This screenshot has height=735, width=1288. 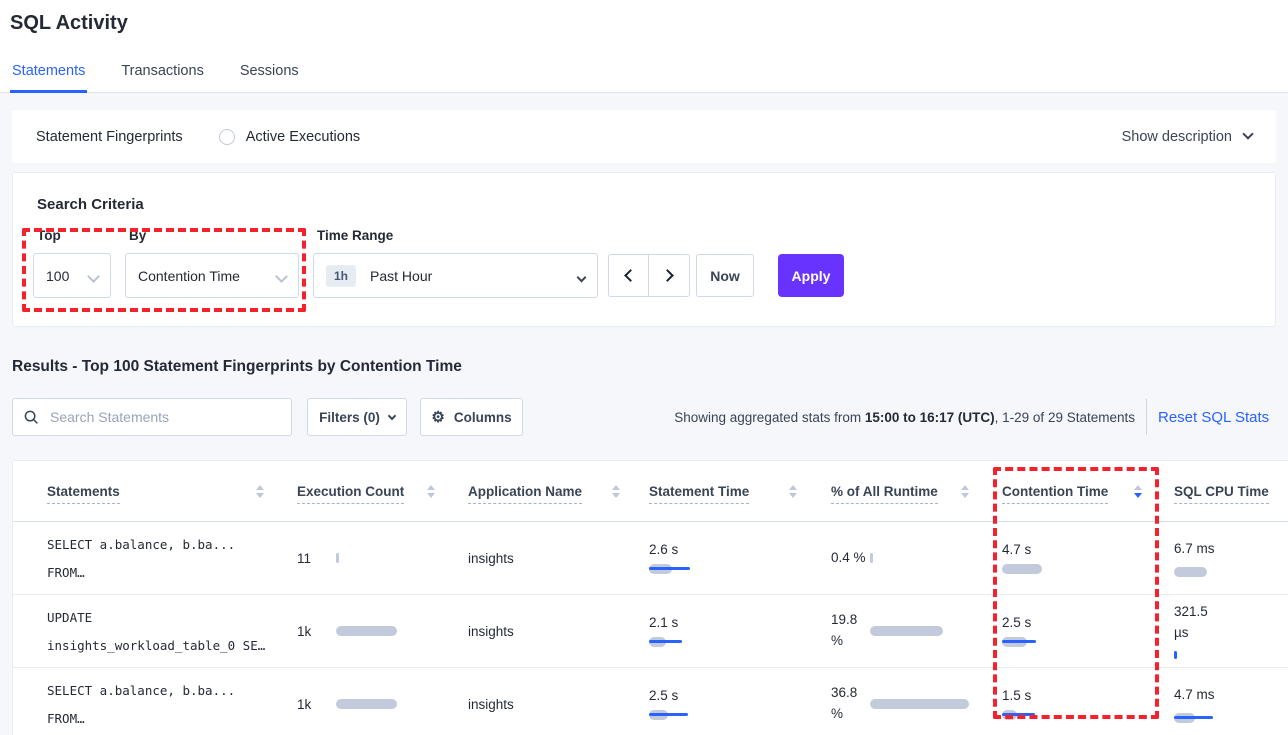 I want to click on time-range-nav, so click(x=649, y=275).